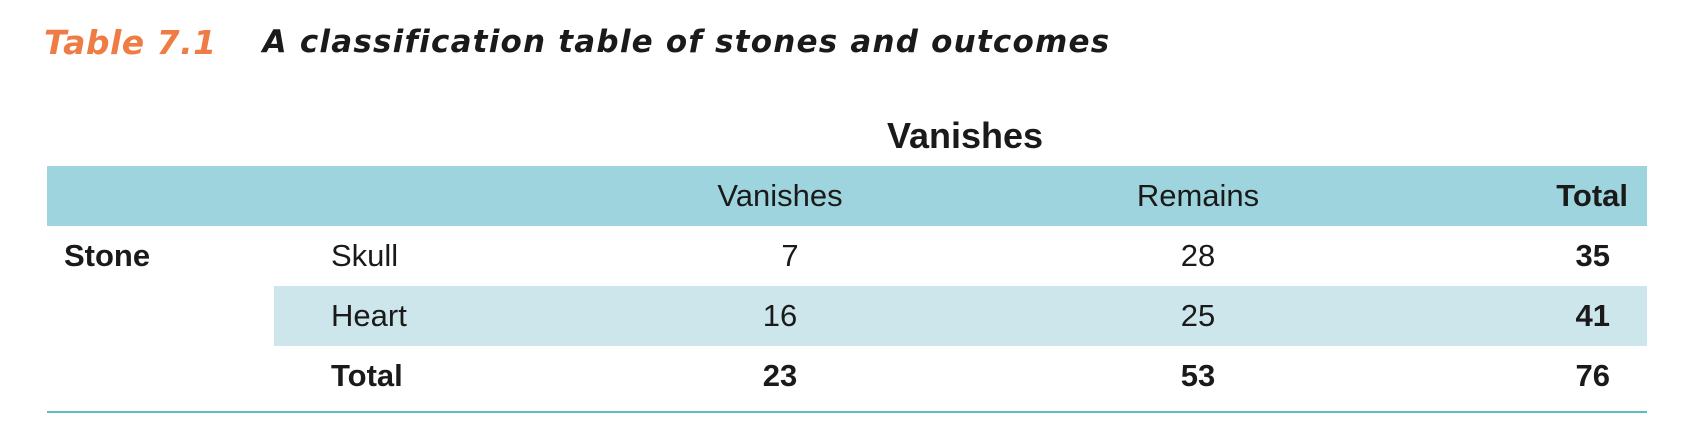  Describe the element at coordinates (1592, 375) in the screenshot. I see `cell-grand-total: 76` at that location.